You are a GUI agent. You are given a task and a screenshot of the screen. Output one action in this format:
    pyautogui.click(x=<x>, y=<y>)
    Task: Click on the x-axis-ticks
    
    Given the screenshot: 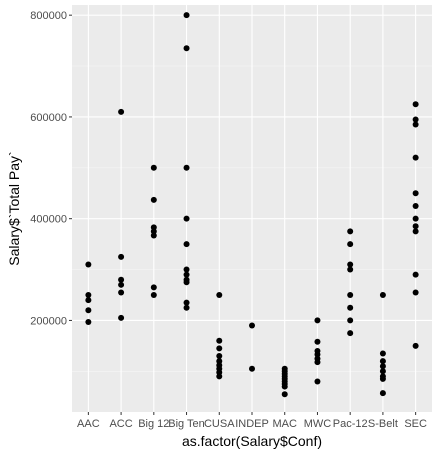 What is the action you would take?
    pyautogui.click(x=252, y=413)
    